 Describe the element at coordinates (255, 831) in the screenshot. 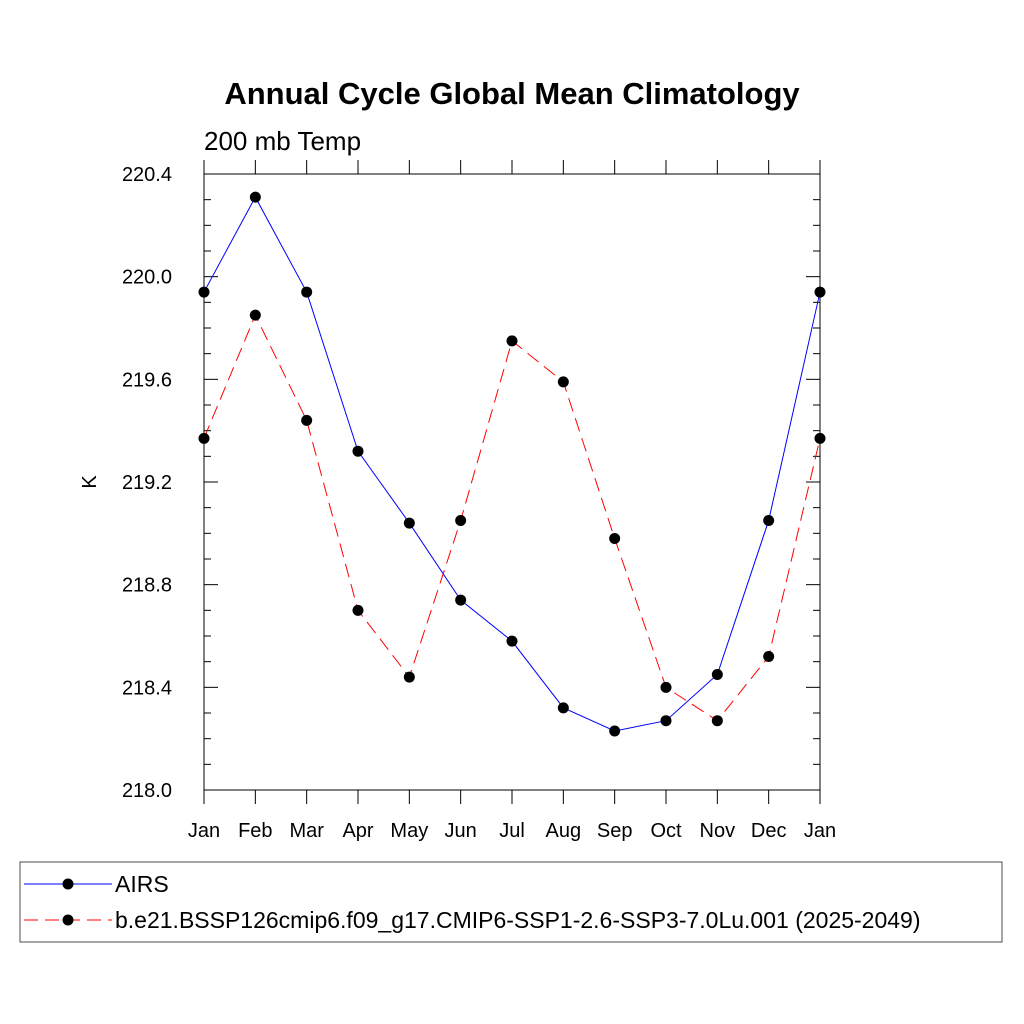

I see `x-tick-label: Feb` at that location.